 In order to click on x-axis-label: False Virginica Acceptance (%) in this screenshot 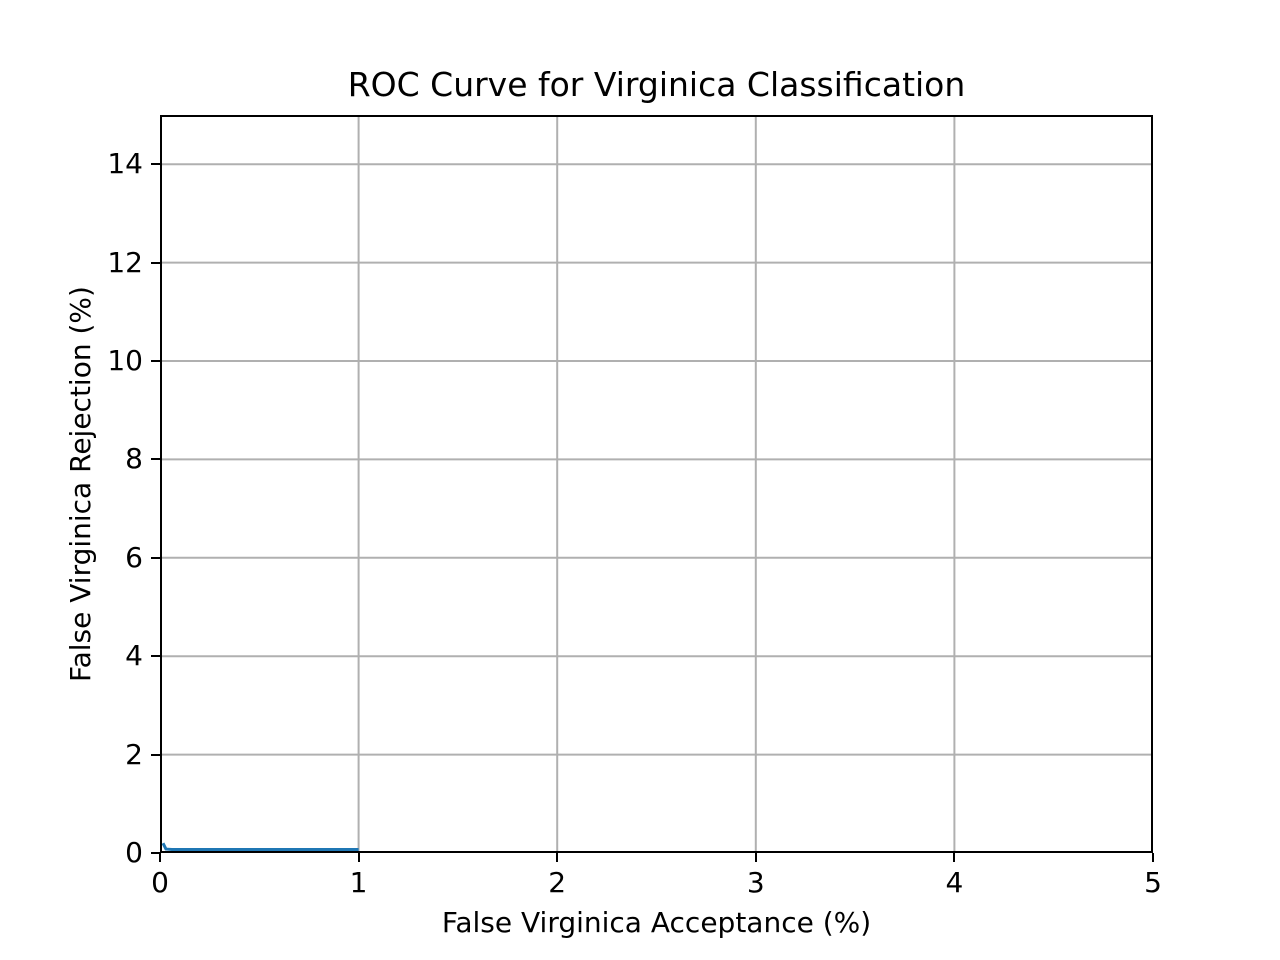, I will do `click(656, 922)`.